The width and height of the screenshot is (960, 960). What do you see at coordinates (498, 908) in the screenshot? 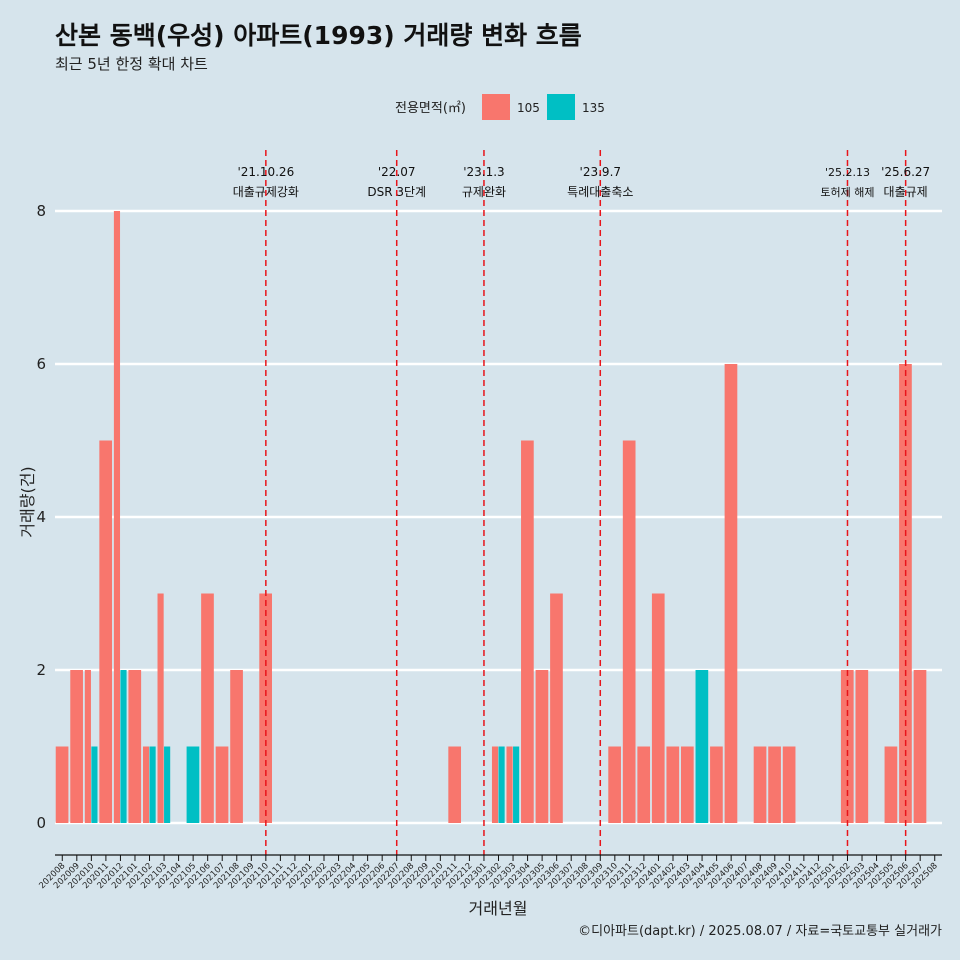
I see `x-axis-title: 거래년월` at bounding box center [498, 908].